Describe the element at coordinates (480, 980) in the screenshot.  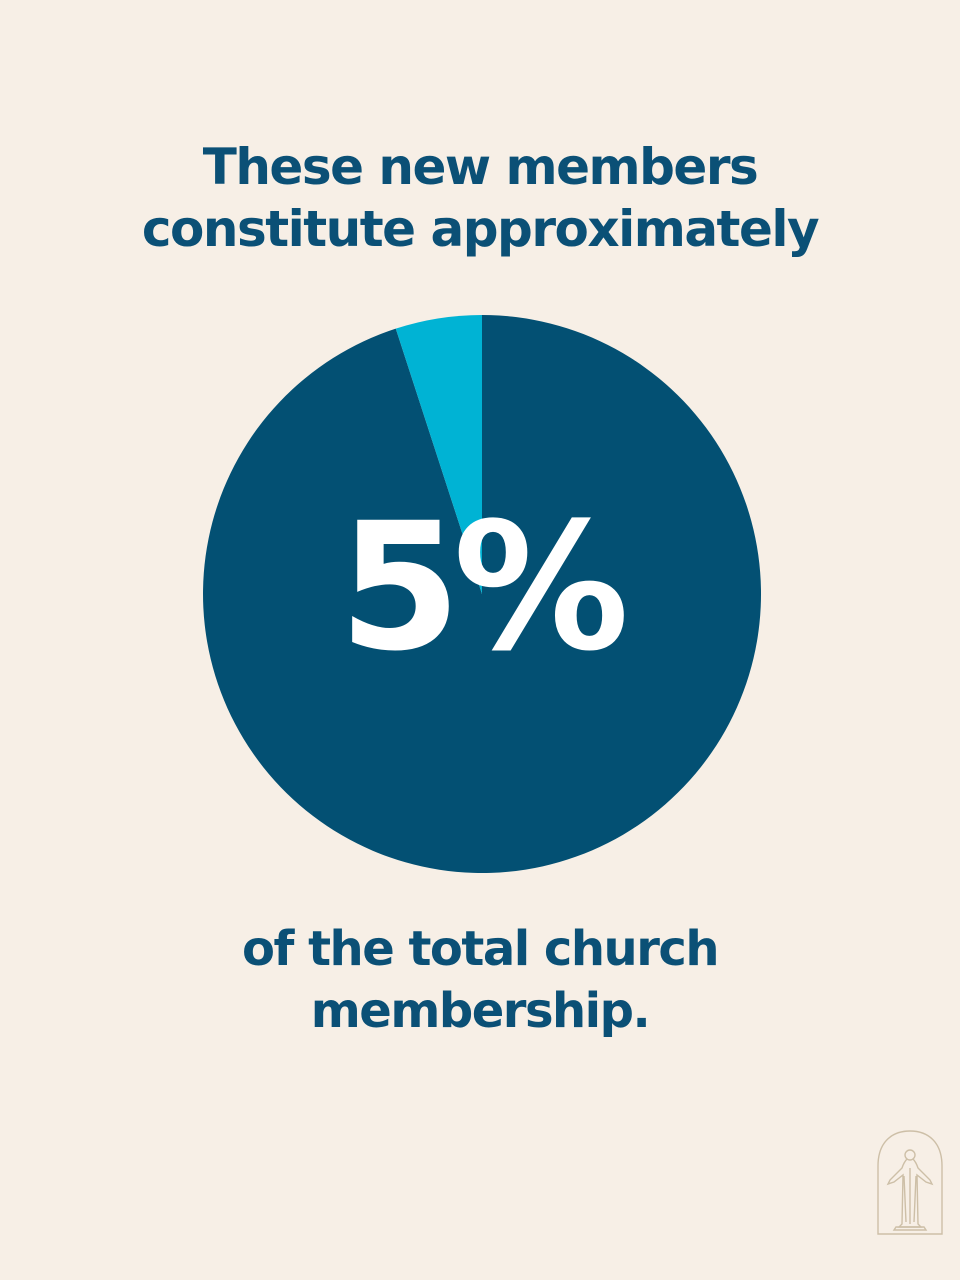
I see `footer-text: of the total church membership.` at that location.